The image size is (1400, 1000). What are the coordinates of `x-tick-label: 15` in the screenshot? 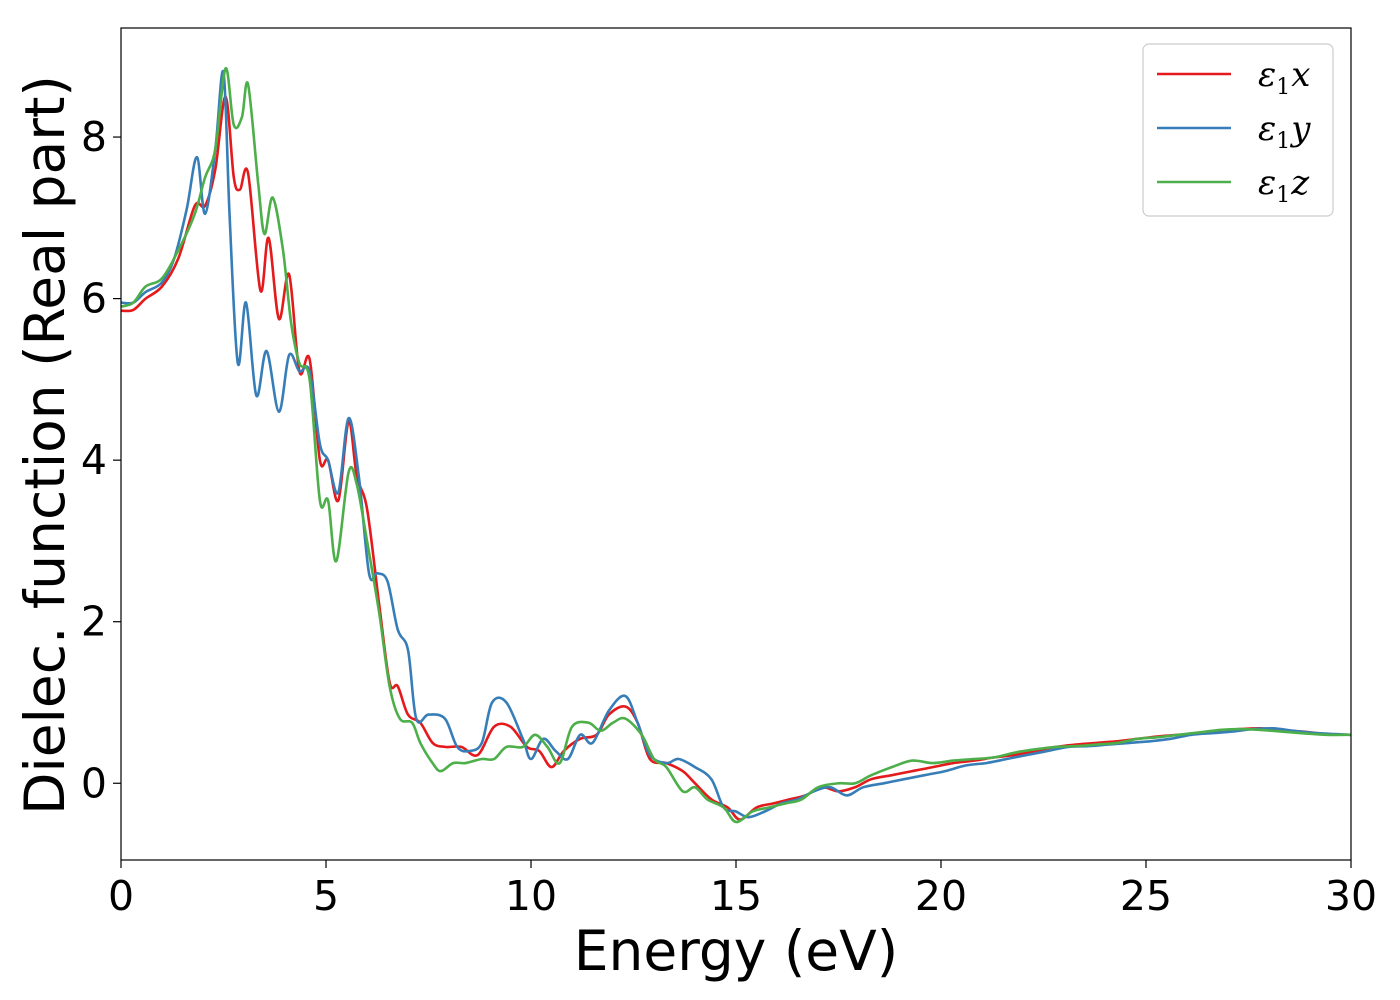 It's located at (736, 896).